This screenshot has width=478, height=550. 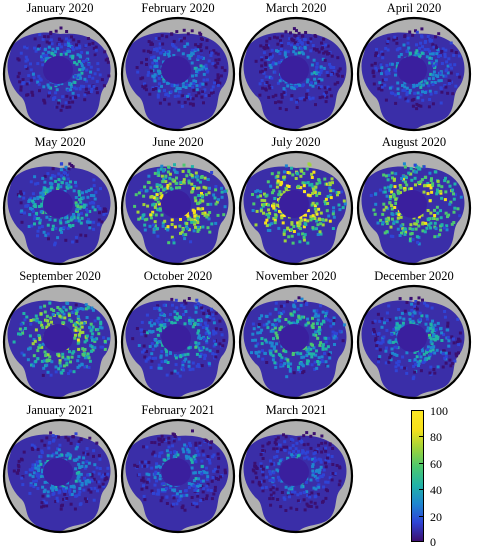 What do you see at coordinates (60, 410) in the screenshot?
I see `panel-title: January 2021` at bounding box center [60, 410].